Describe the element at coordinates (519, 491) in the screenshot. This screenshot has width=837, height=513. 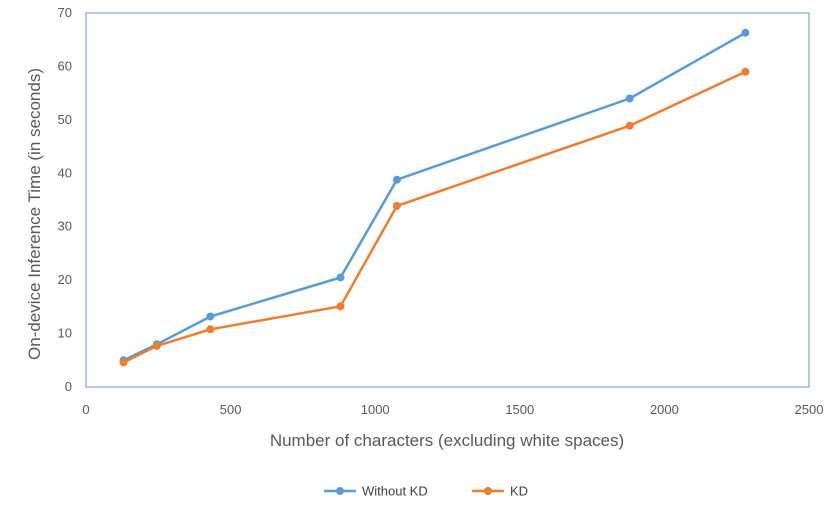
I see `legend-label-1: KD` at that location.